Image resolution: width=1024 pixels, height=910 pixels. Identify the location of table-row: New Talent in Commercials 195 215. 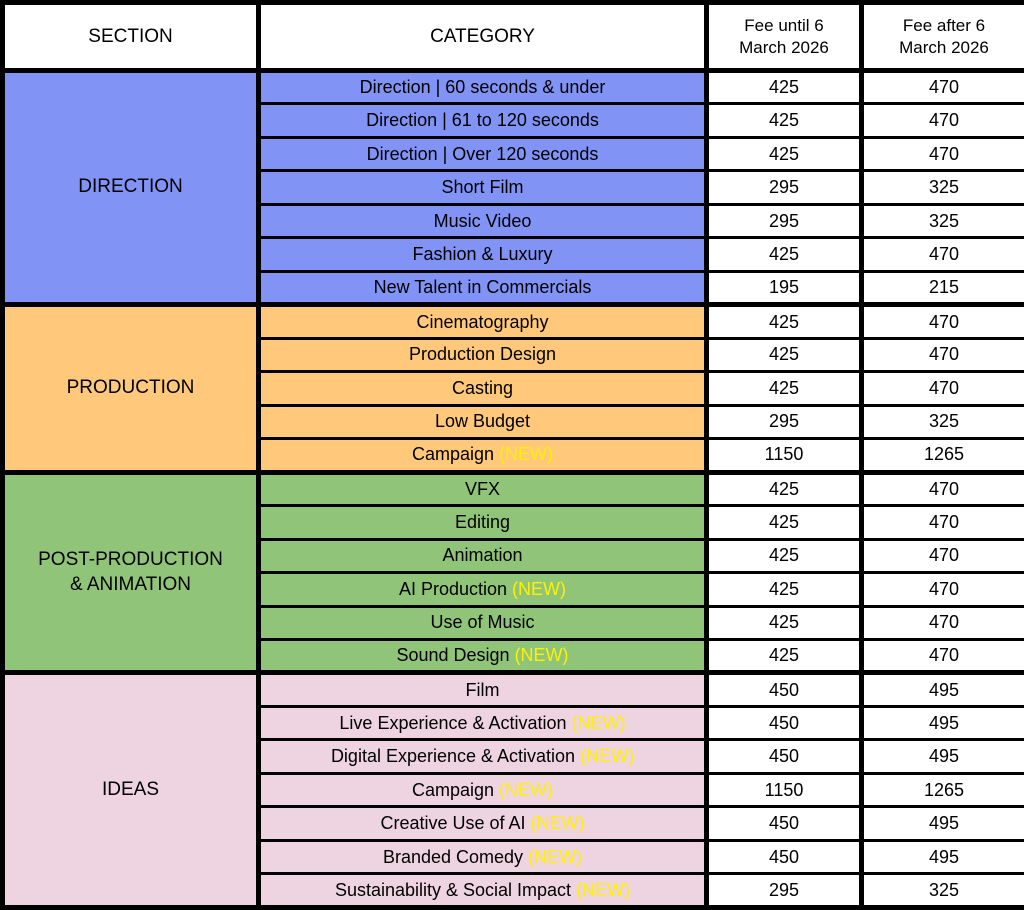
(513, 288).